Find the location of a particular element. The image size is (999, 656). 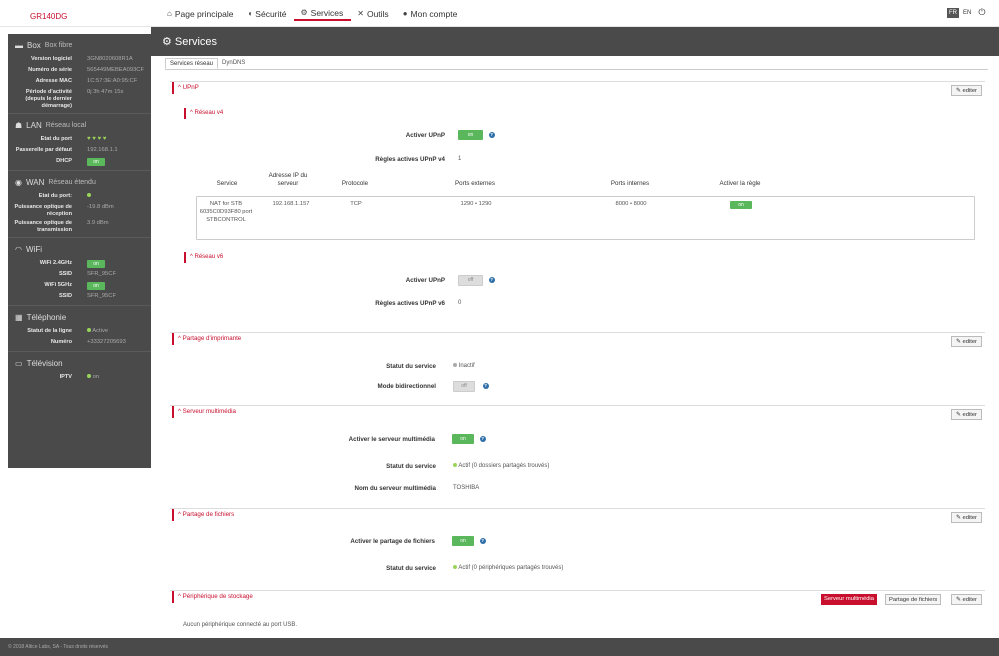

sidebar-row: Etat du port: is located at coordinates (79, 196).